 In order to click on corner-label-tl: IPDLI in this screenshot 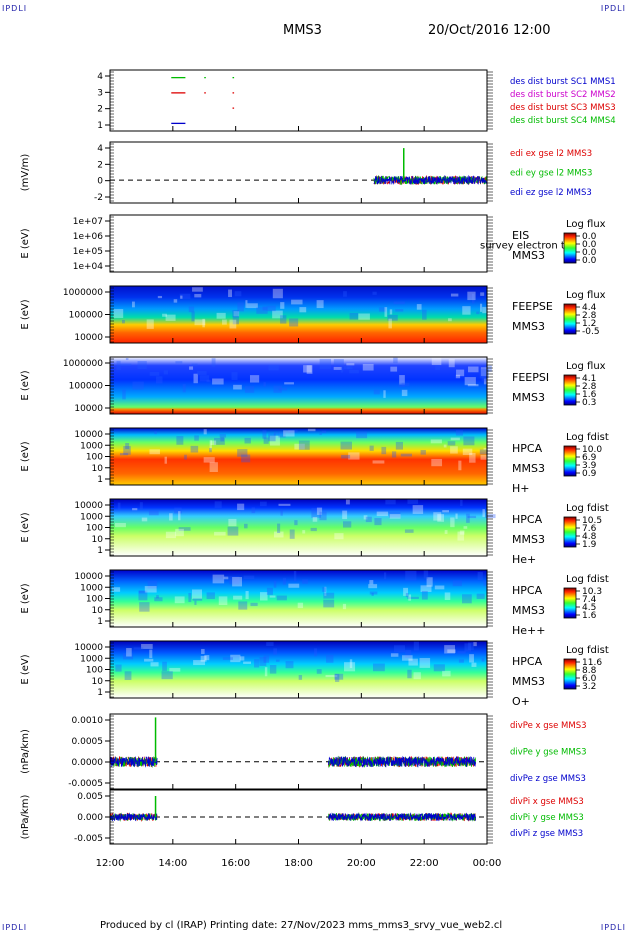, I will do `click(15, 8)`.